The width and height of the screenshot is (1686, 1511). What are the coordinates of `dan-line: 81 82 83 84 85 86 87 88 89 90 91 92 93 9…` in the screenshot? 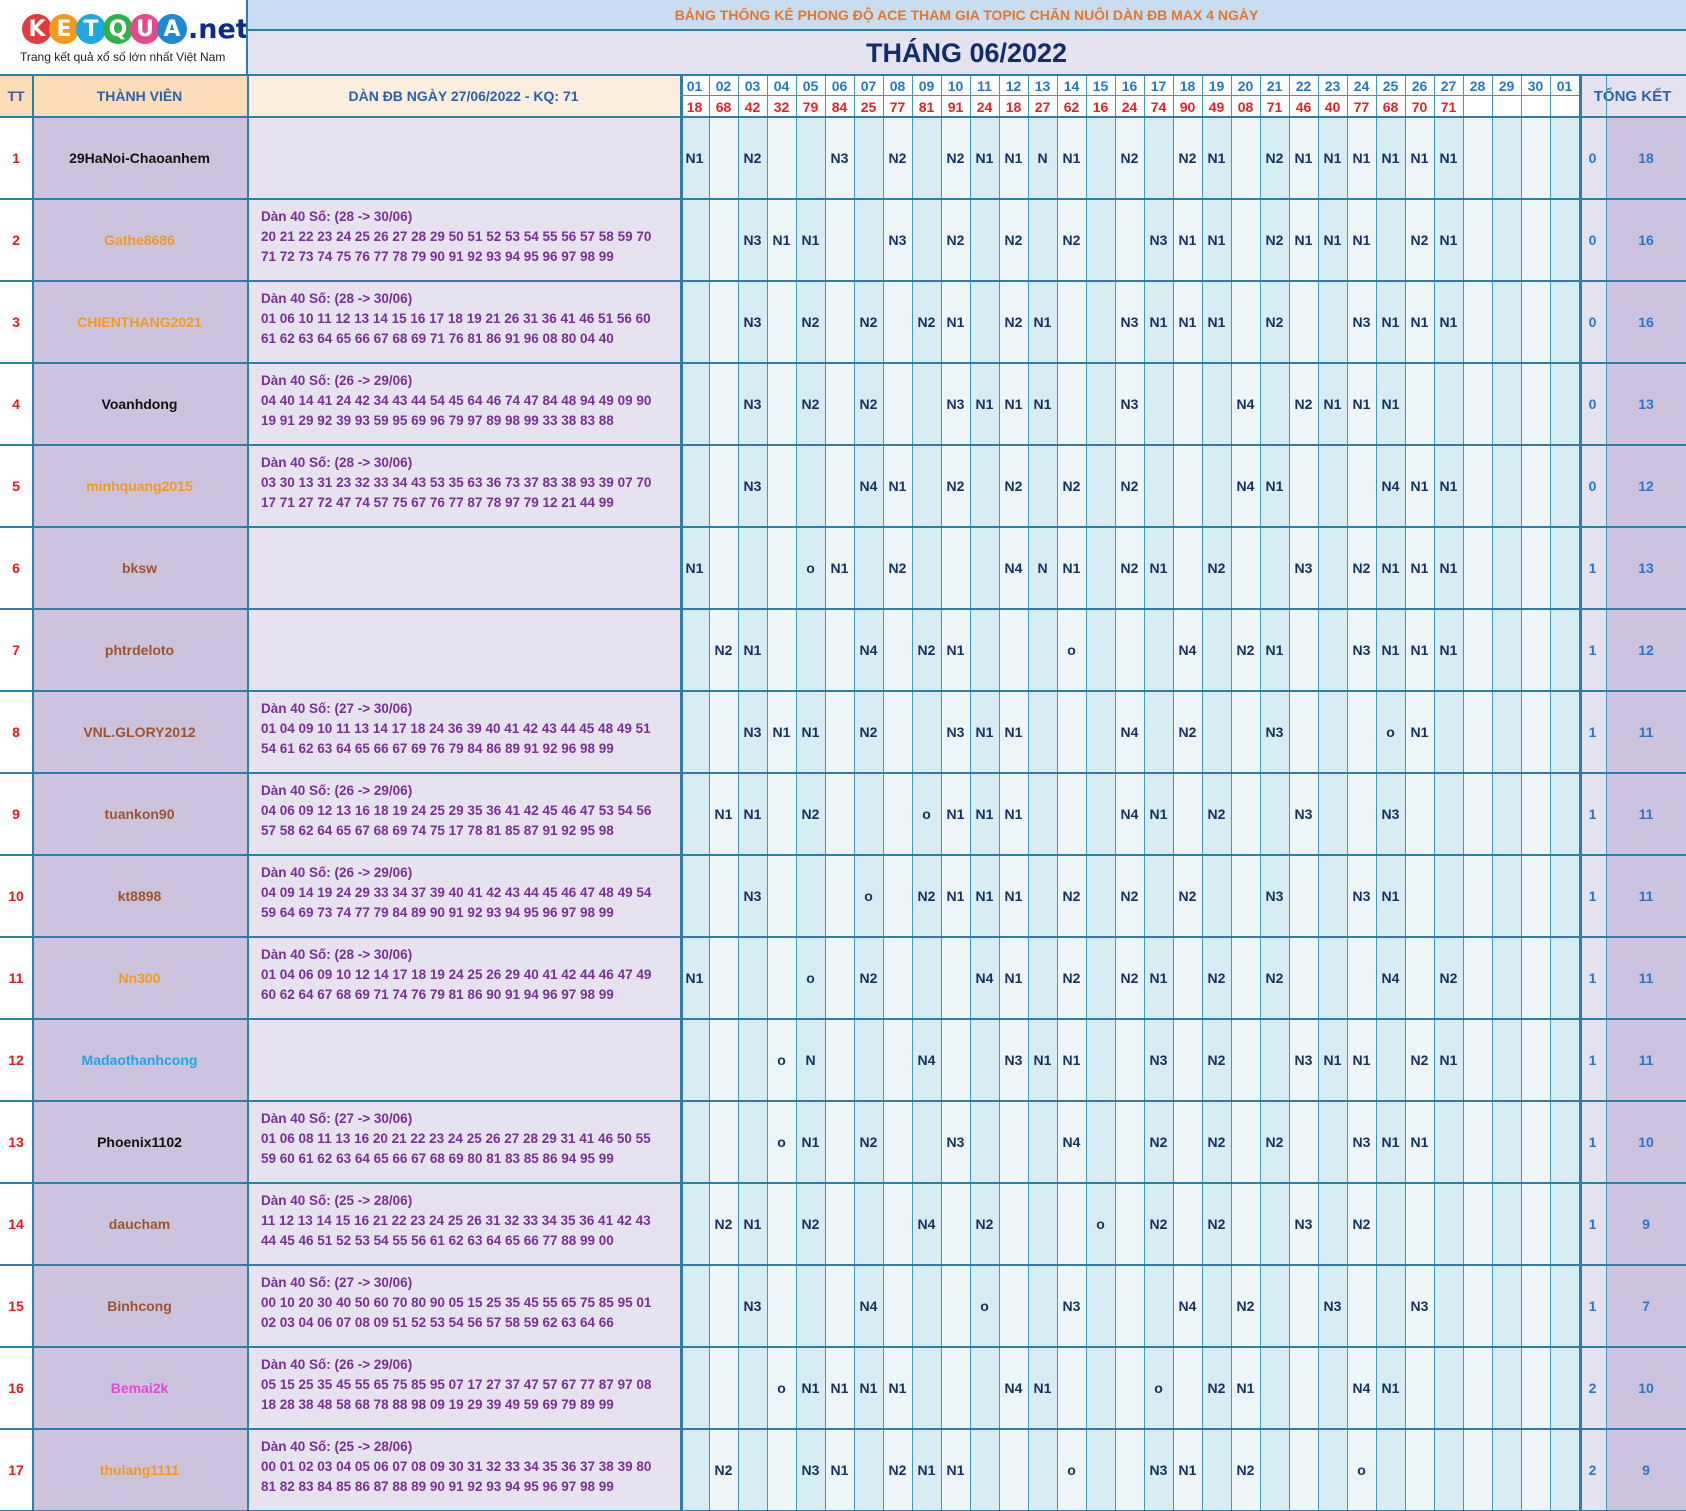 It's located at (437, 1486).